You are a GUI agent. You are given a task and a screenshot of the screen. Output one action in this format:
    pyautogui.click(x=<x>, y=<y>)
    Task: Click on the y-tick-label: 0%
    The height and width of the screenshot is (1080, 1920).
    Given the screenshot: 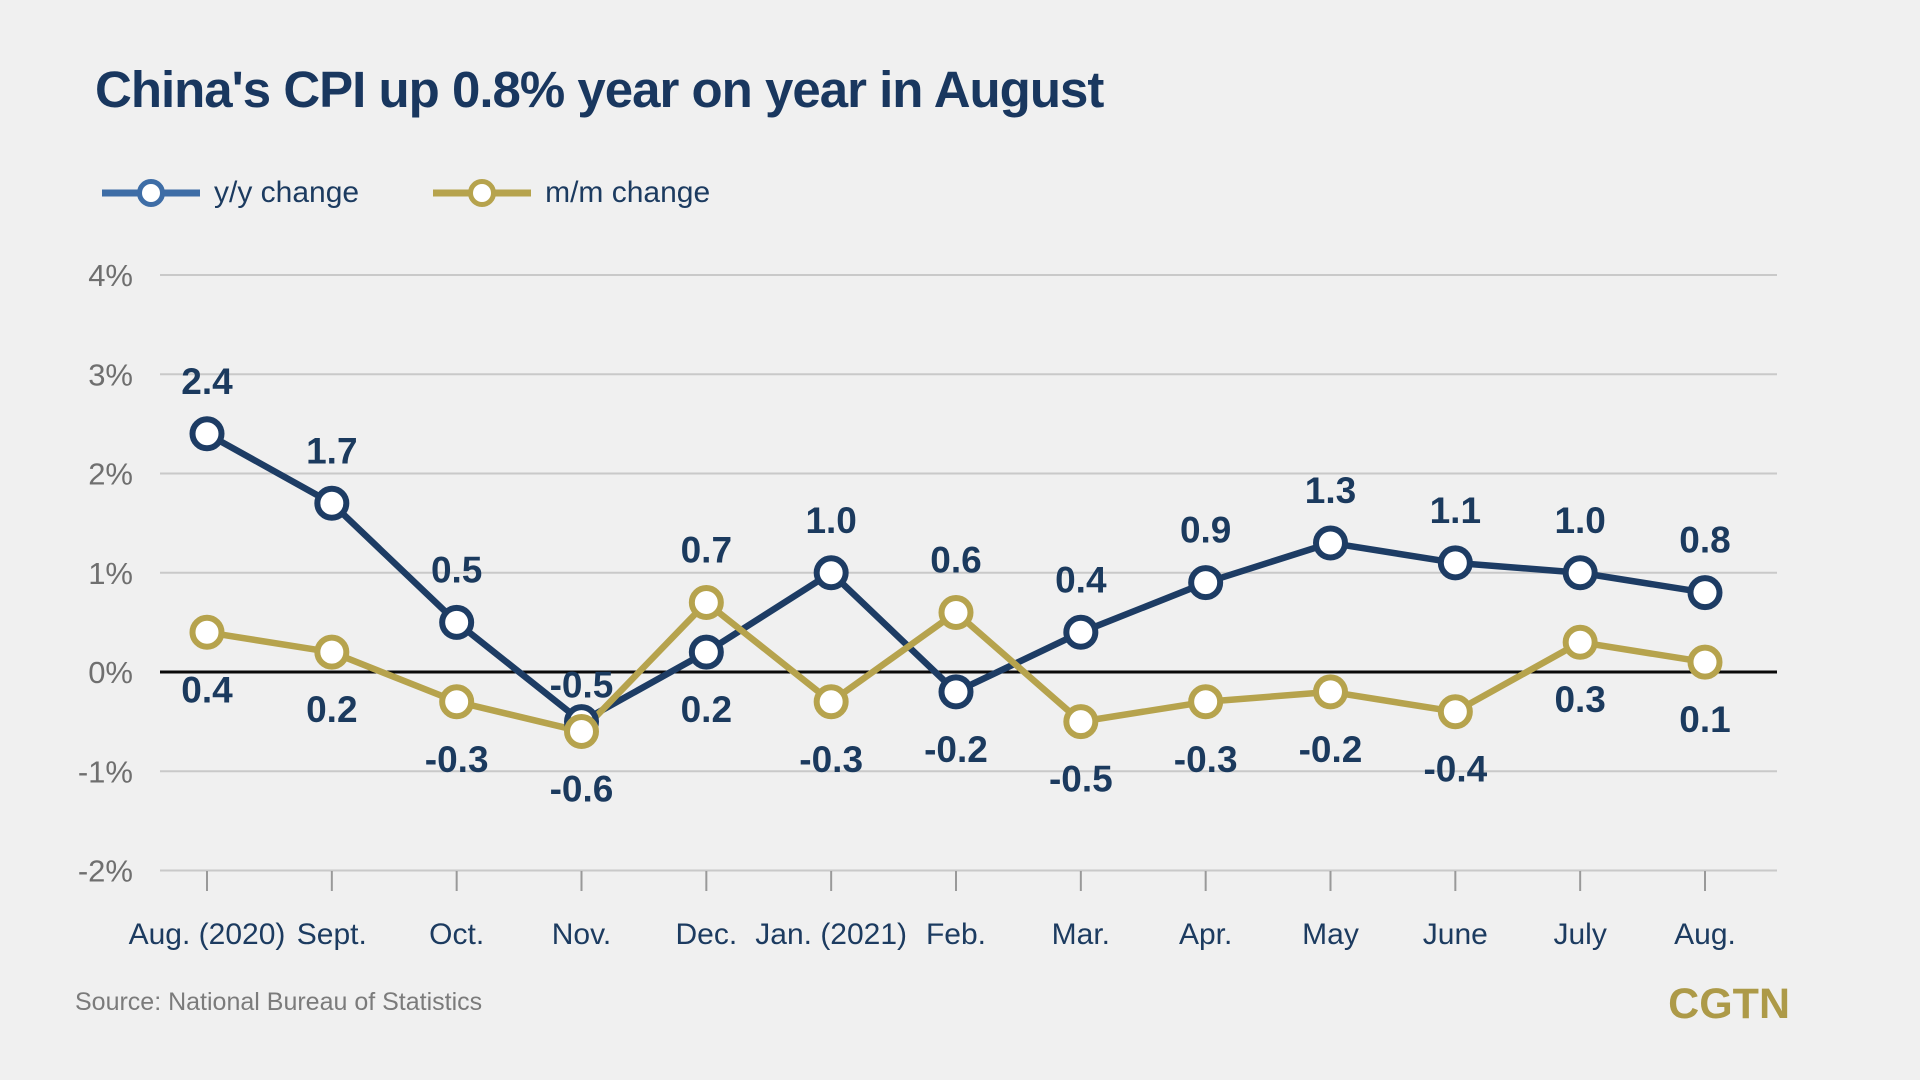 What is the action you would take?
    pyautogui.click(x=110, y=672)
    